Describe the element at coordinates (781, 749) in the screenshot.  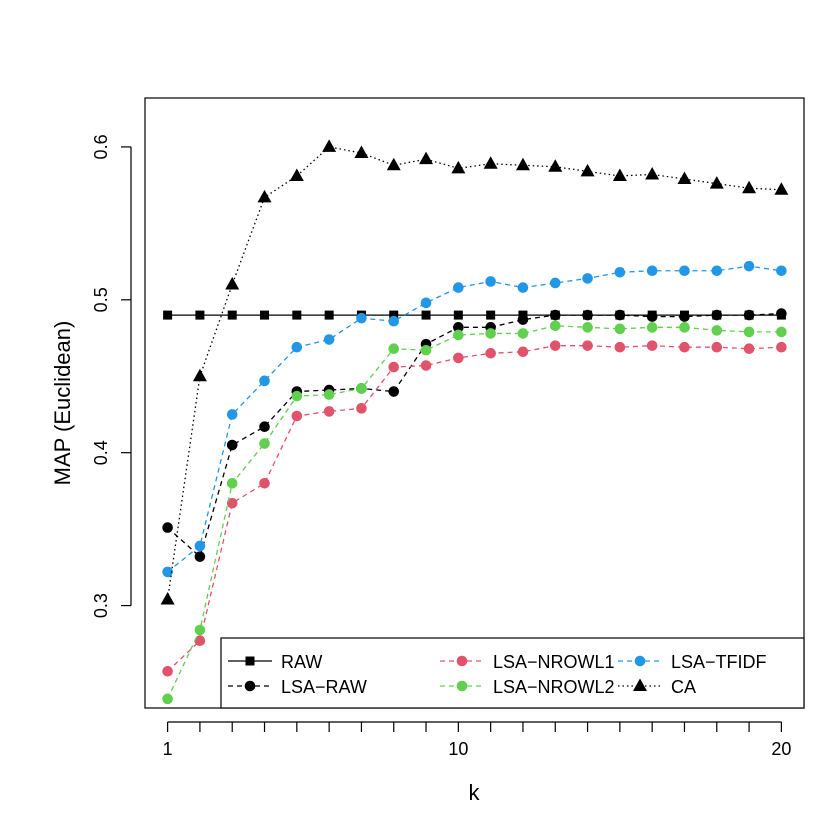
I see `x-tick-label: 20` at that location.